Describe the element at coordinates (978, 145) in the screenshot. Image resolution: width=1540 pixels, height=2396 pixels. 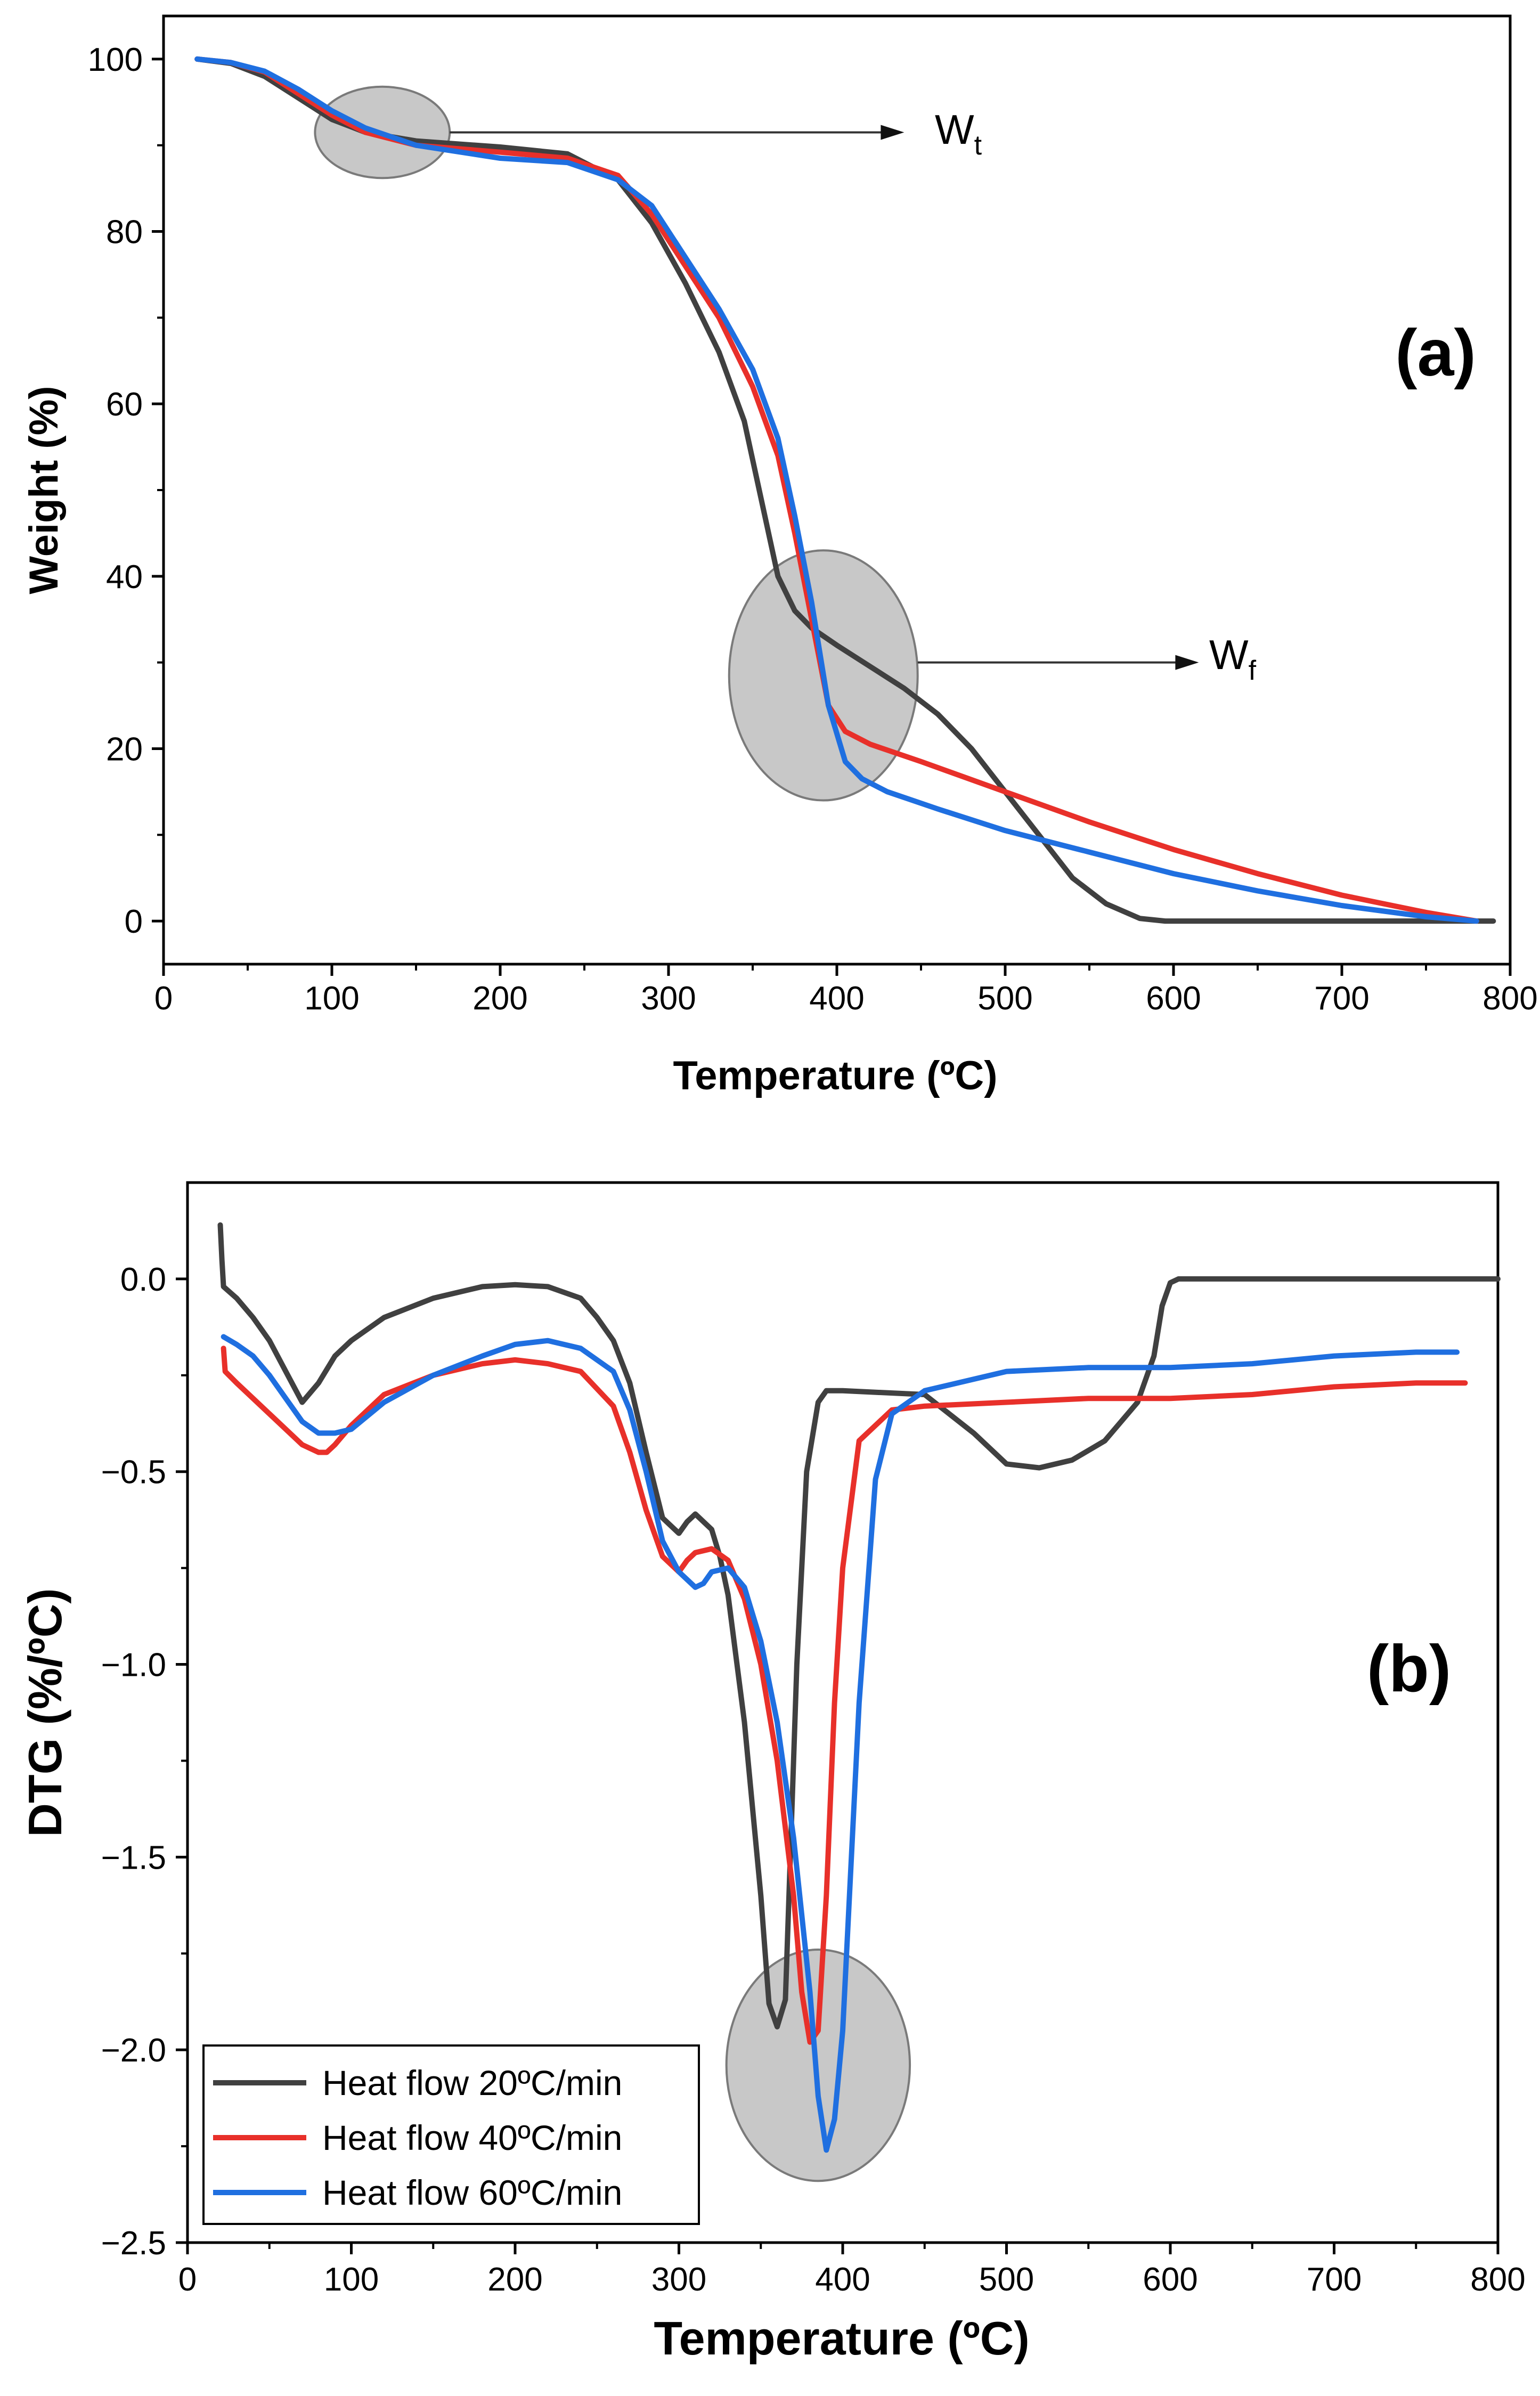
I see `wt-subscript: t` at that location.